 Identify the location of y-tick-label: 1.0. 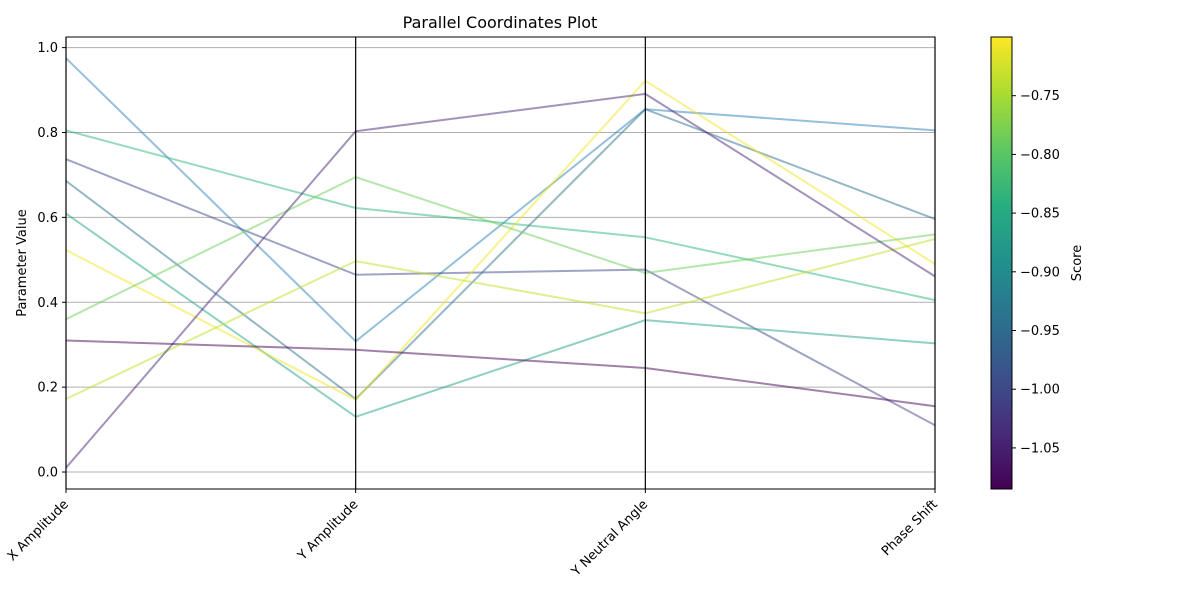
(47, 48).